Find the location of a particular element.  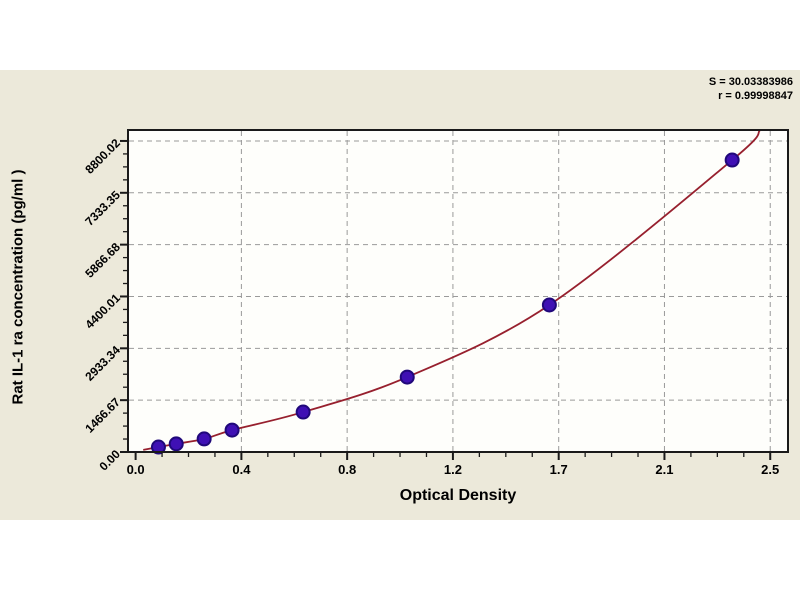

y-tick-label: 1466.67 is located at coordinates (102, 415).